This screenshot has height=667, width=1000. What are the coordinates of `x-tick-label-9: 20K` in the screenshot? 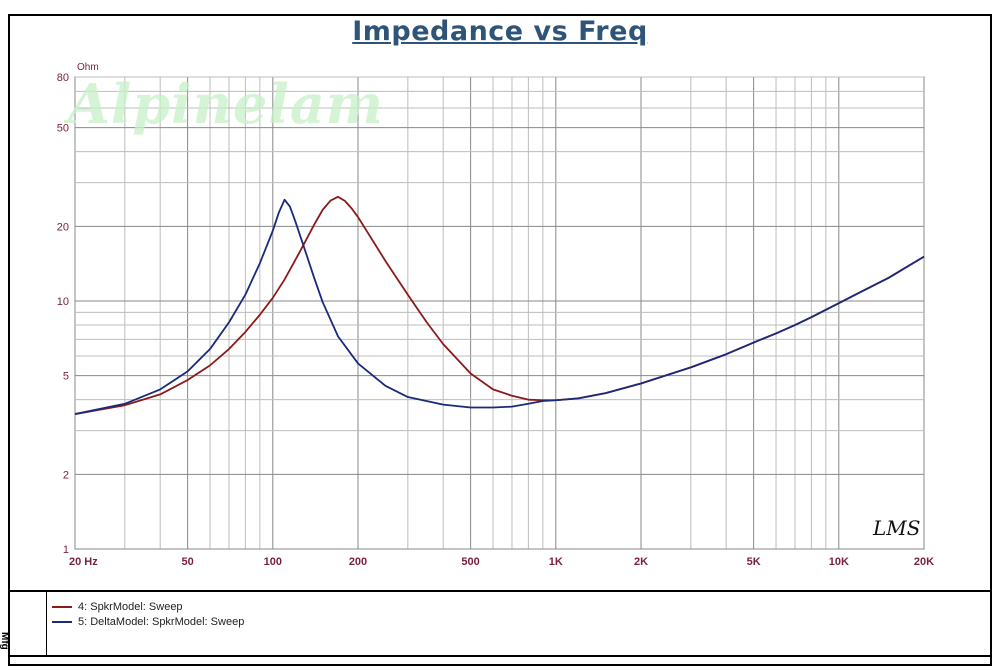 It's located at (924, 562).